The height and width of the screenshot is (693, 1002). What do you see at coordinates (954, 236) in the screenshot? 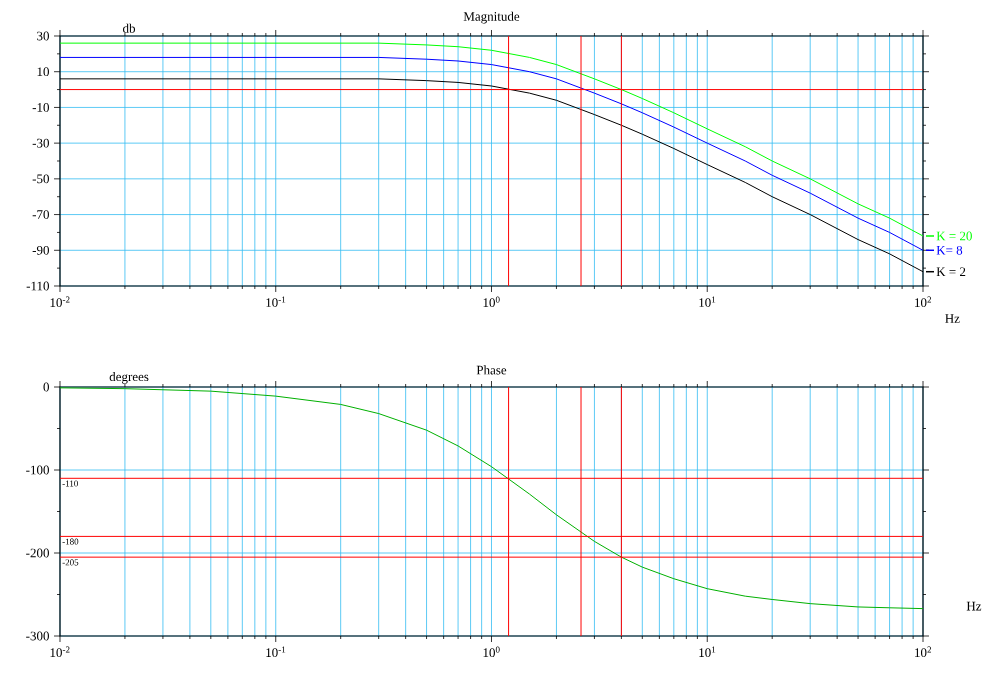
I see `legend-label: K = 20` at bounding box center [954, 236].